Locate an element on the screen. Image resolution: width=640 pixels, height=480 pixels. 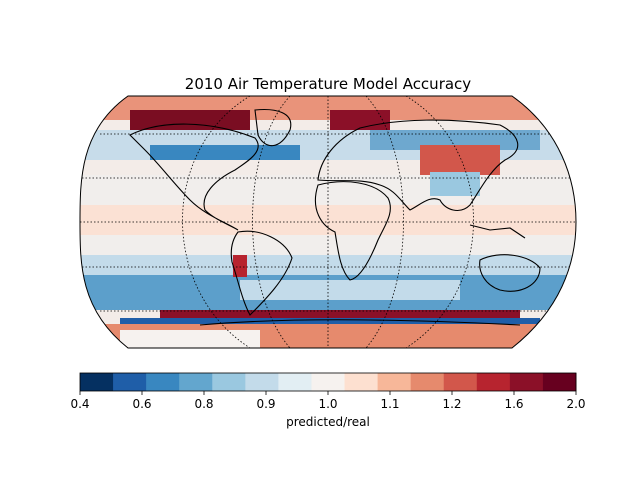
siberia-red is located at coordinates (460, 160).